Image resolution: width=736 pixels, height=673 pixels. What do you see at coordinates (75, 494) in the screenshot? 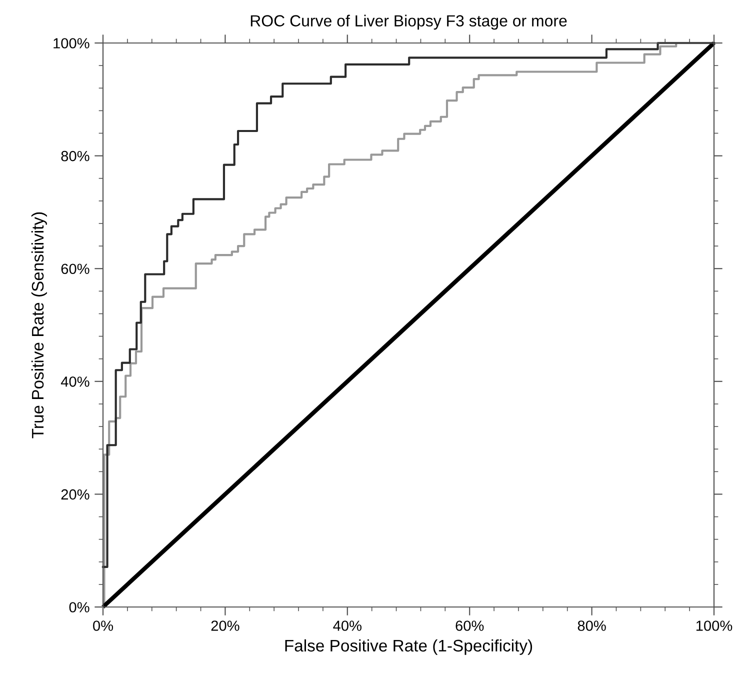
I see `y-tick-label: 20%` at bounding box center [75, 494].